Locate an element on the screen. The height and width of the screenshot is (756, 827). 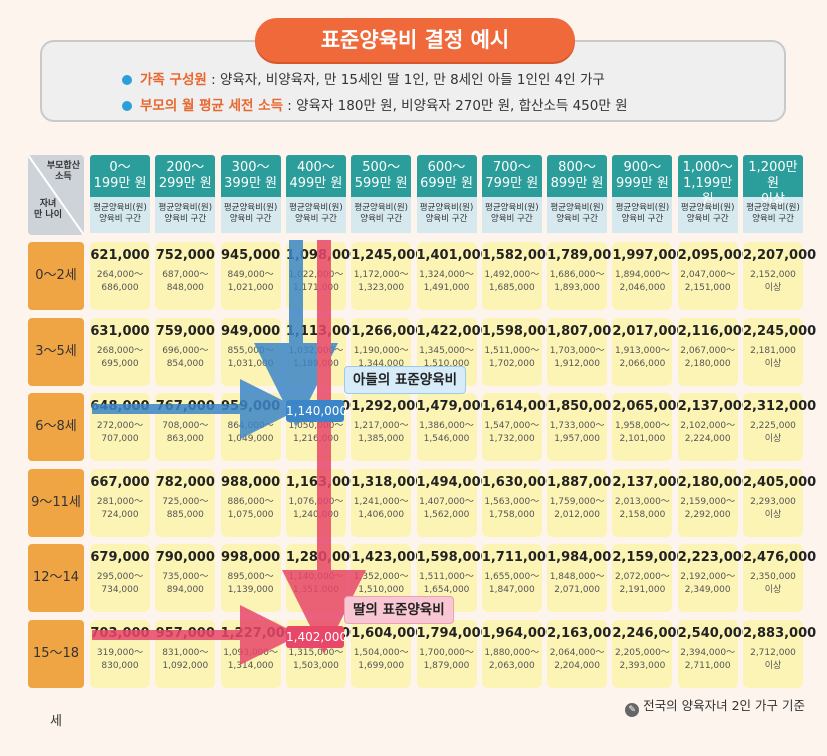
average-cost: 2,163,000 is located at coordinates (584, 633).